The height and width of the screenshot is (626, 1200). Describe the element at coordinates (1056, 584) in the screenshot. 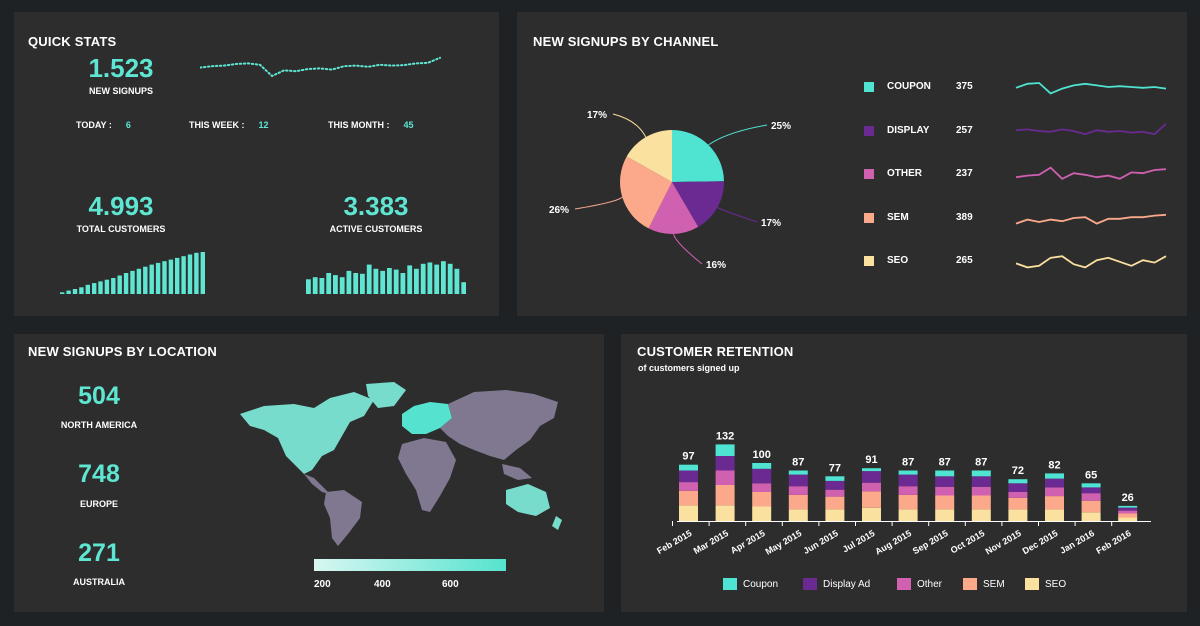

I see `retention-legend-label: SEO` at that location.